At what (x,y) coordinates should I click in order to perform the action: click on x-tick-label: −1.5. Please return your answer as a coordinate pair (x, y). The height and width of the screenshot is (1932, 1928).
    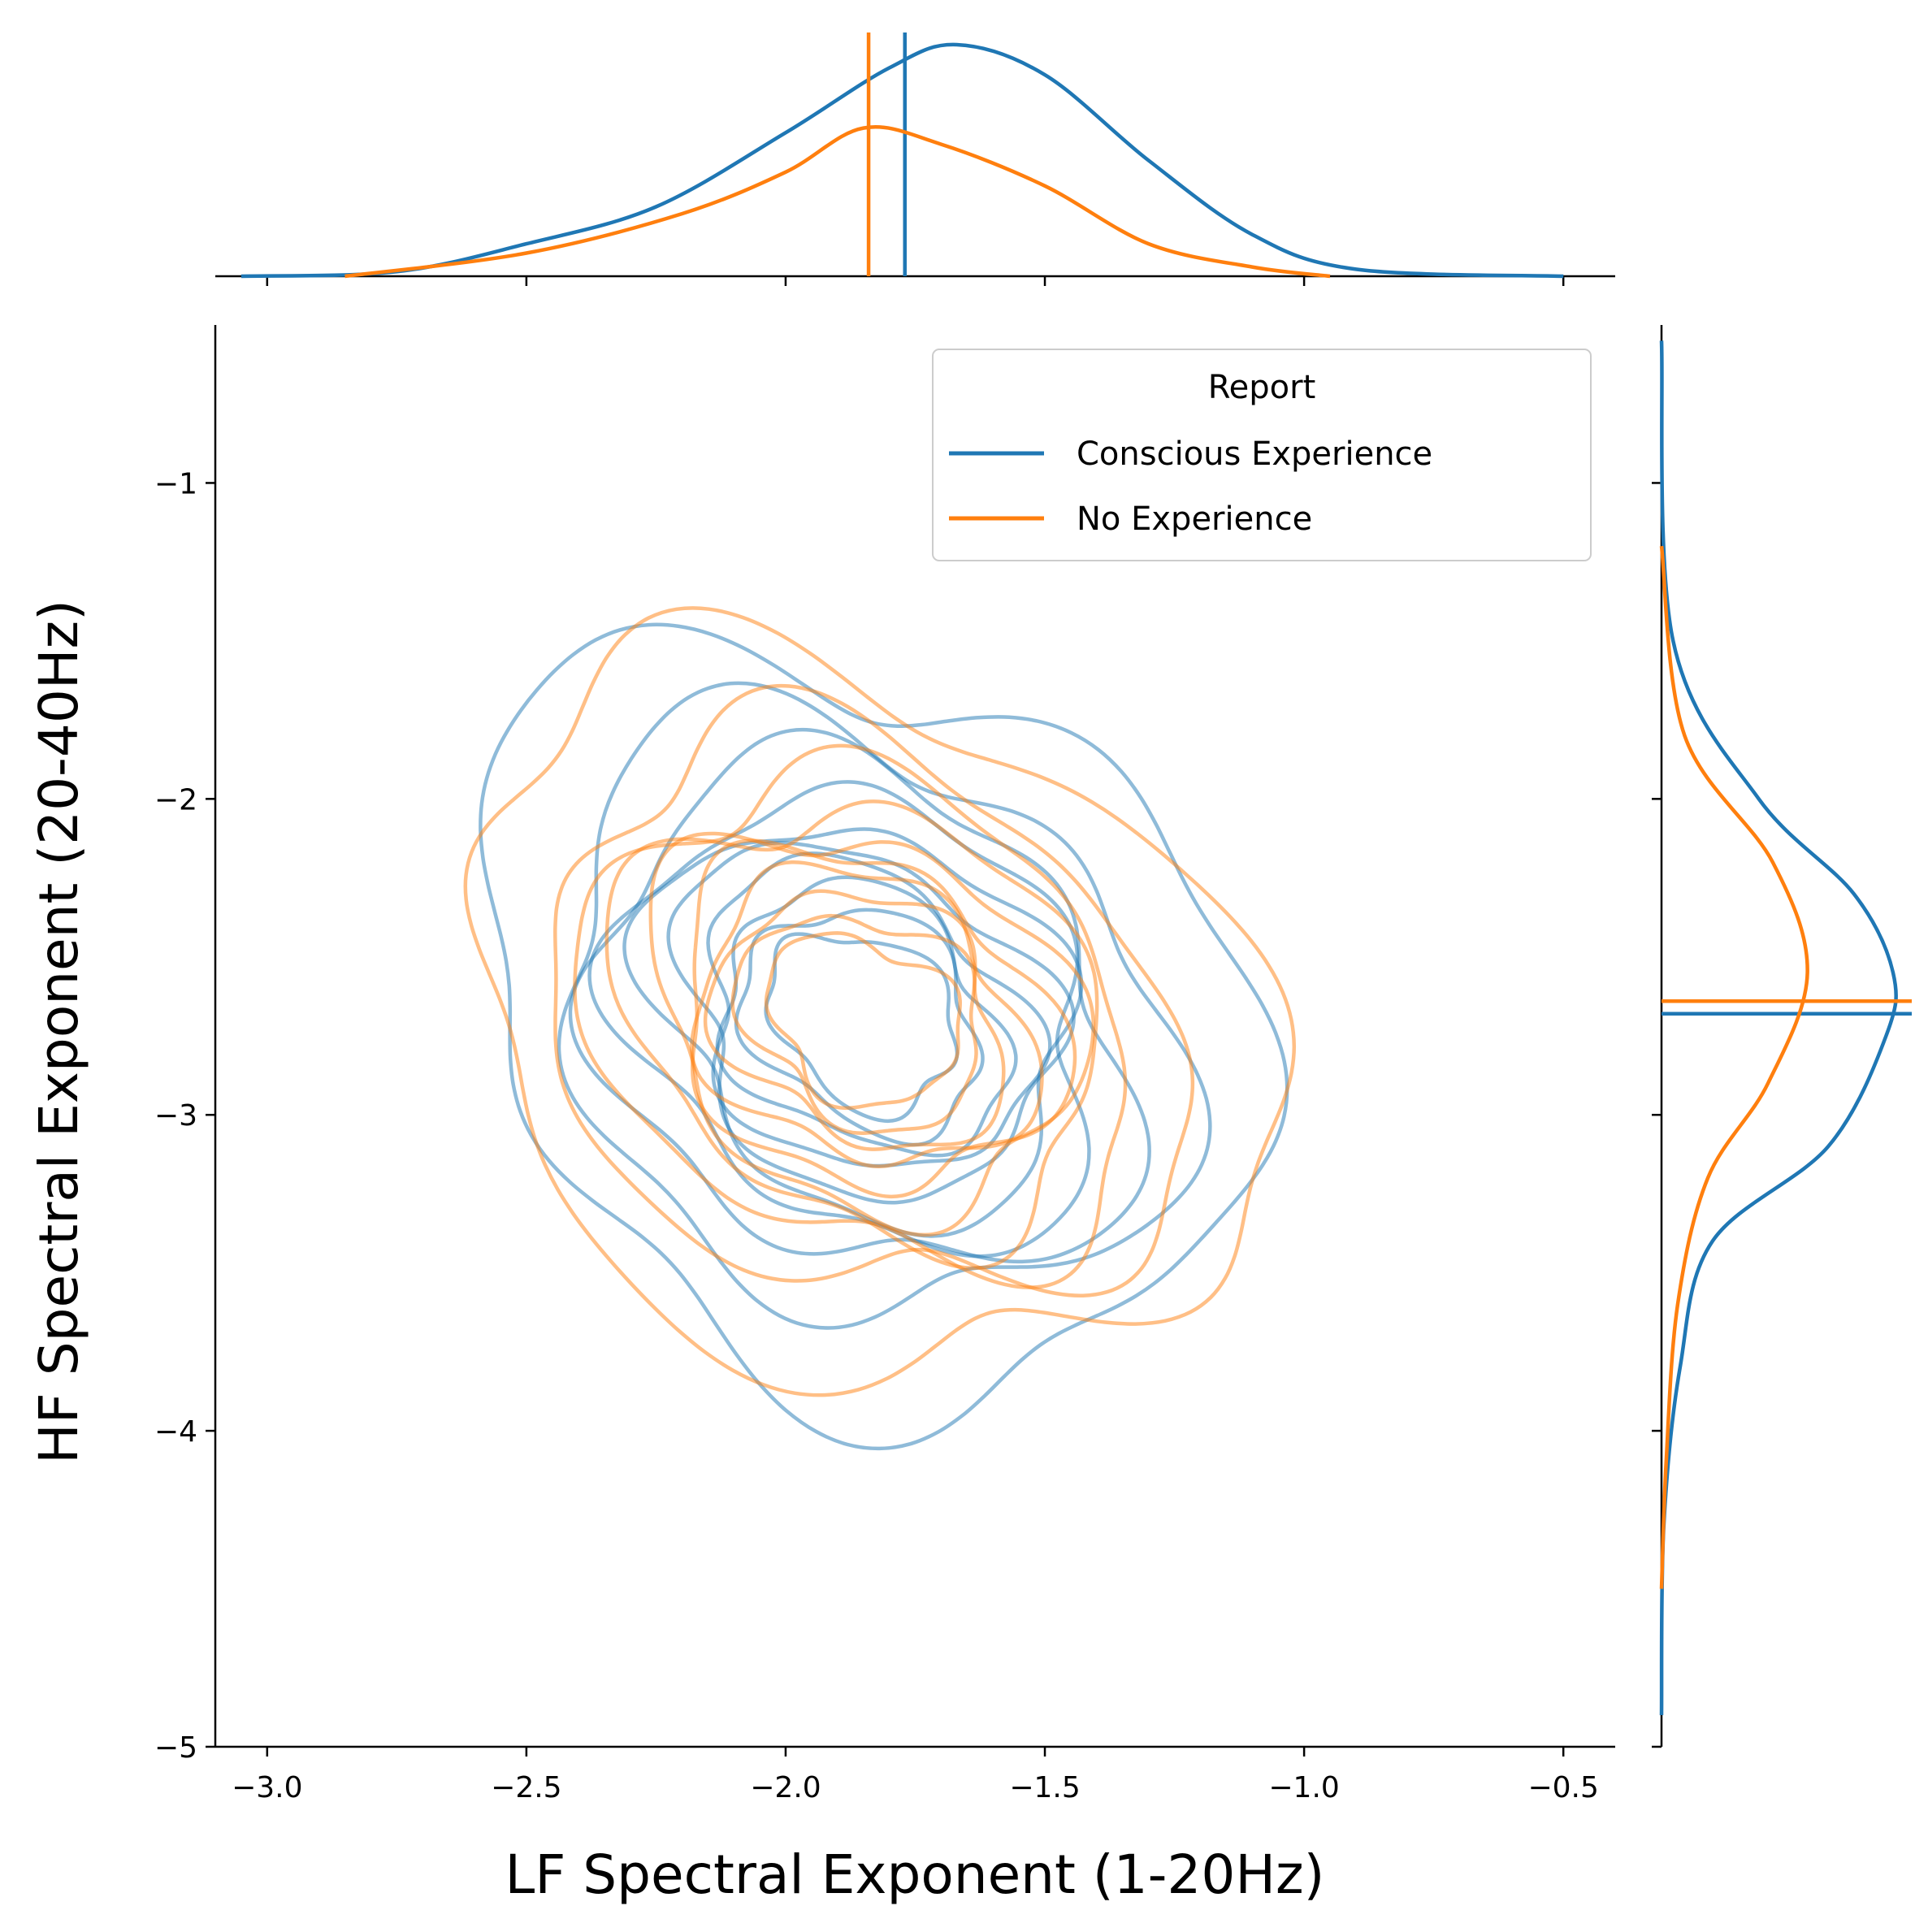
    Looking at the image, I should click on (1044, 1788).